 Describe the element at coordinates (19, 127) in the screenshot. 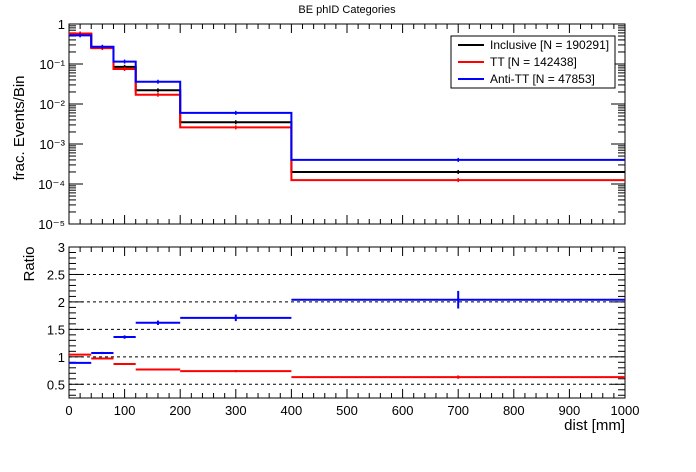

I see `top-y-axis-label: frac. Events/Bin` at that location.